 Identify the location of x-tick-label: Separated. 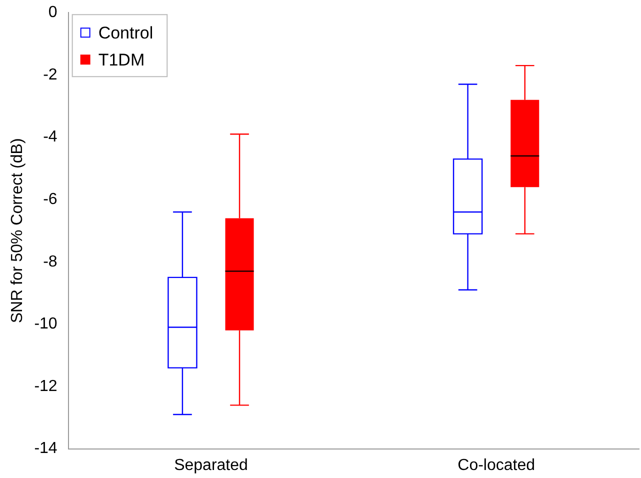
(211, 465).